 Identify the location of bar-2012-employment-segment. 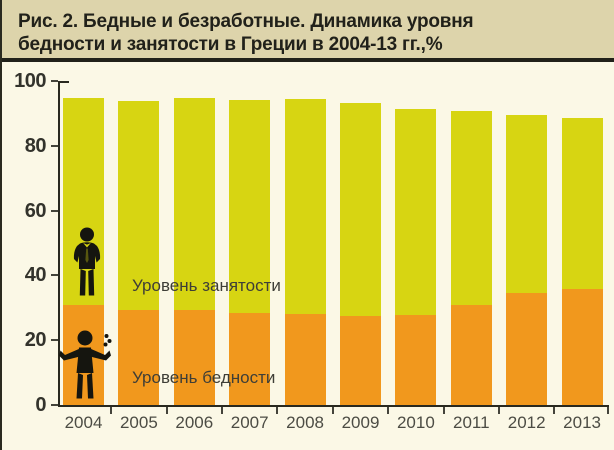
(527, 203).